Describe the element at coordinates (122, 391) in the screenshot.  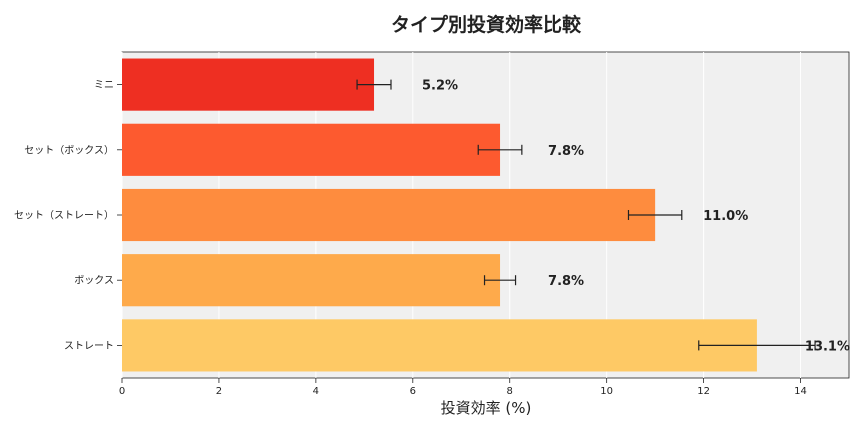
I see `x-tick-label: 0` at that location.